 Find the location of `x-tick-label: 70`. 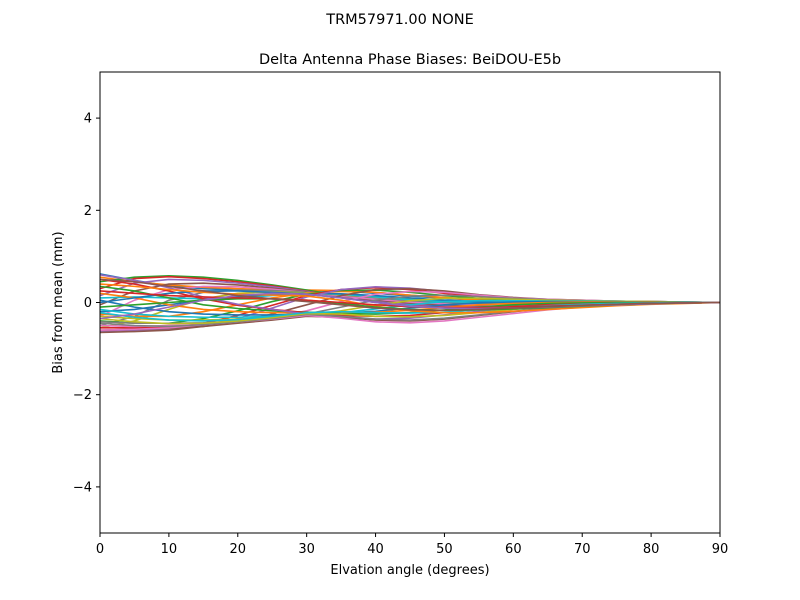

x-tick-label: 70 is located at coordinates (582, 549).